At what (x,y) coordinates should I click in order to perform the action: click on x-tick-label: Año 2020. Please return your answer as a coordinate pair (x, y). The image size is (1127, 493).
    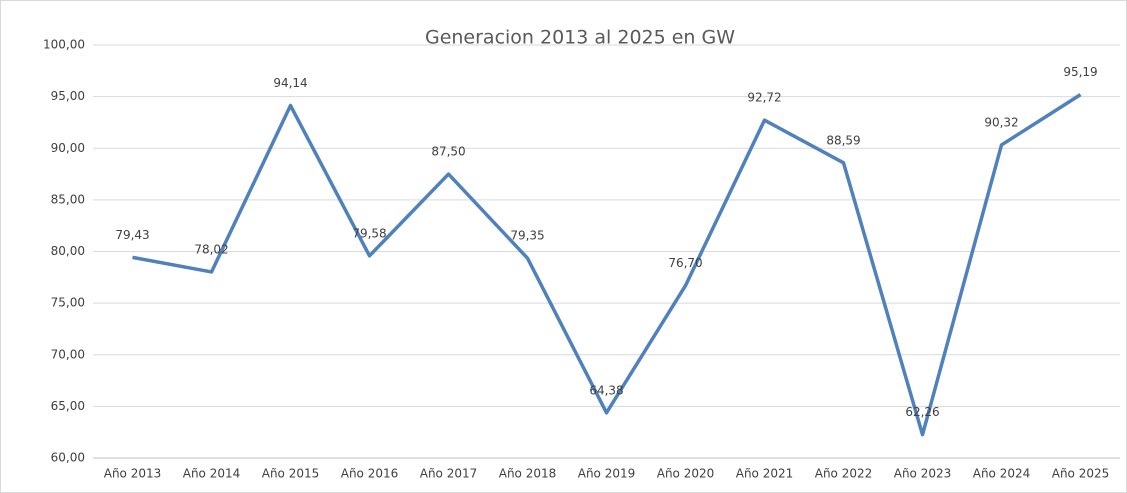
    Looking at the image, I should click on (686, 474).